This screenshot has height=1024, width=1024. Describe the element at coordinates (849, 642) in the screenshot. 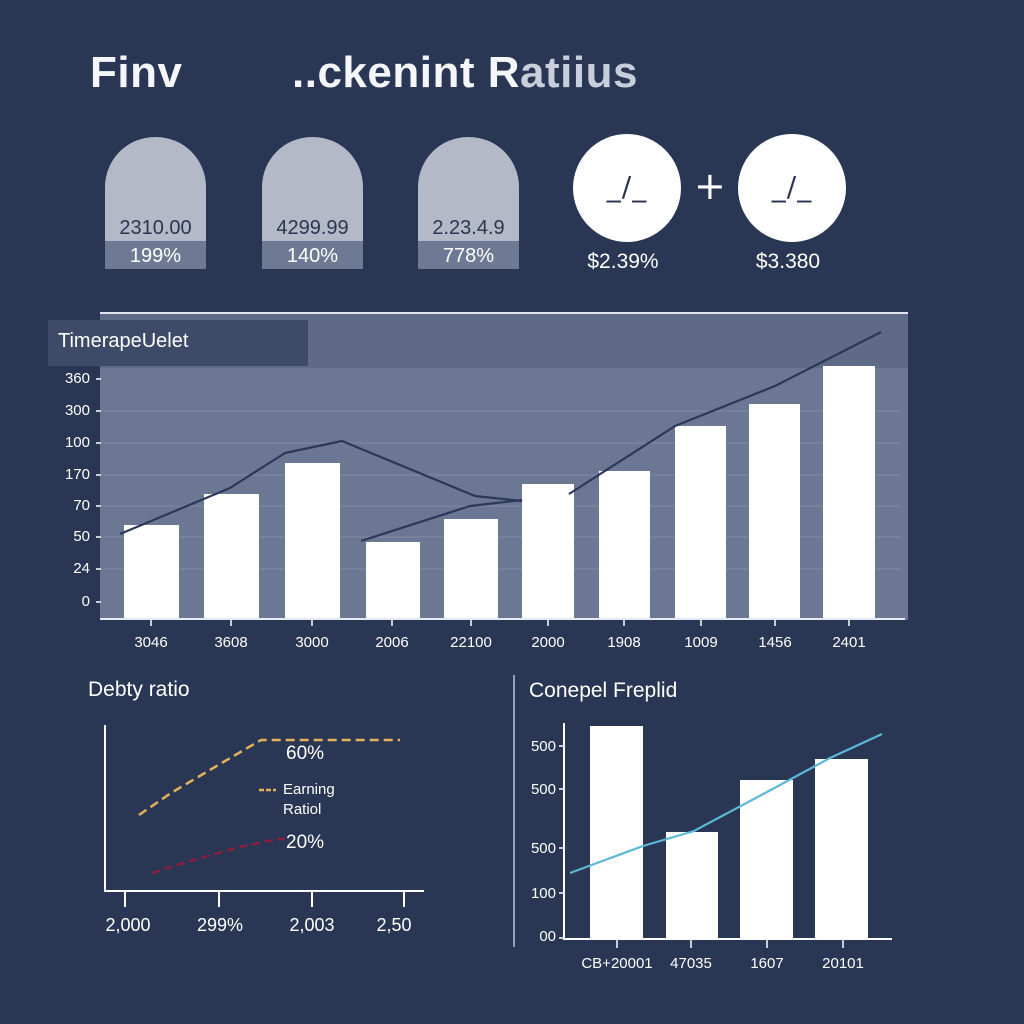

I see `x-tick: 2401` at that location.